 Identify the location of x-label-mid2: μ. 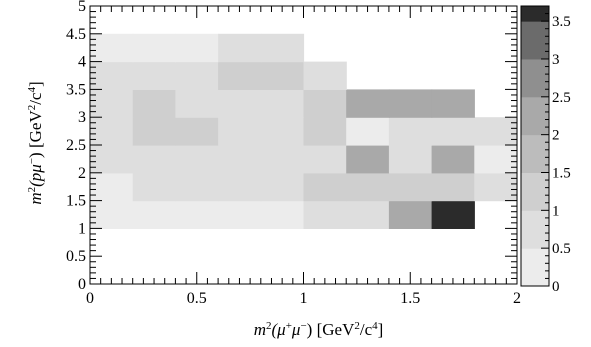
(296, 329).